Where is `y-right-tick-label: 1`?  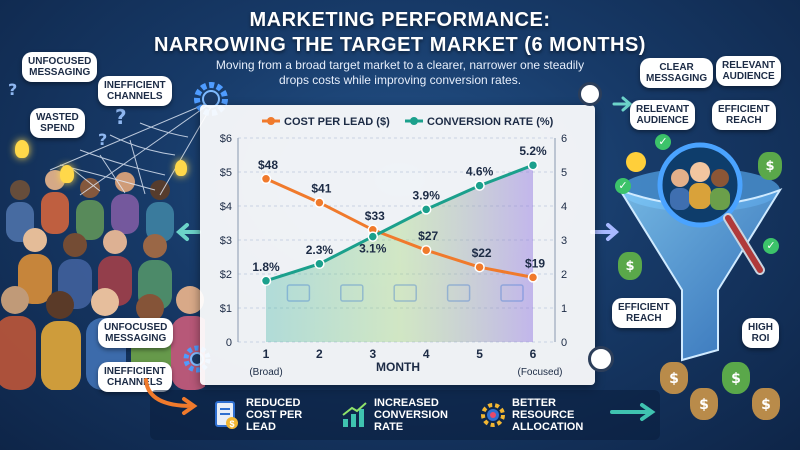
y-right-tick-label: 1 is located at coordinates (564, 309).